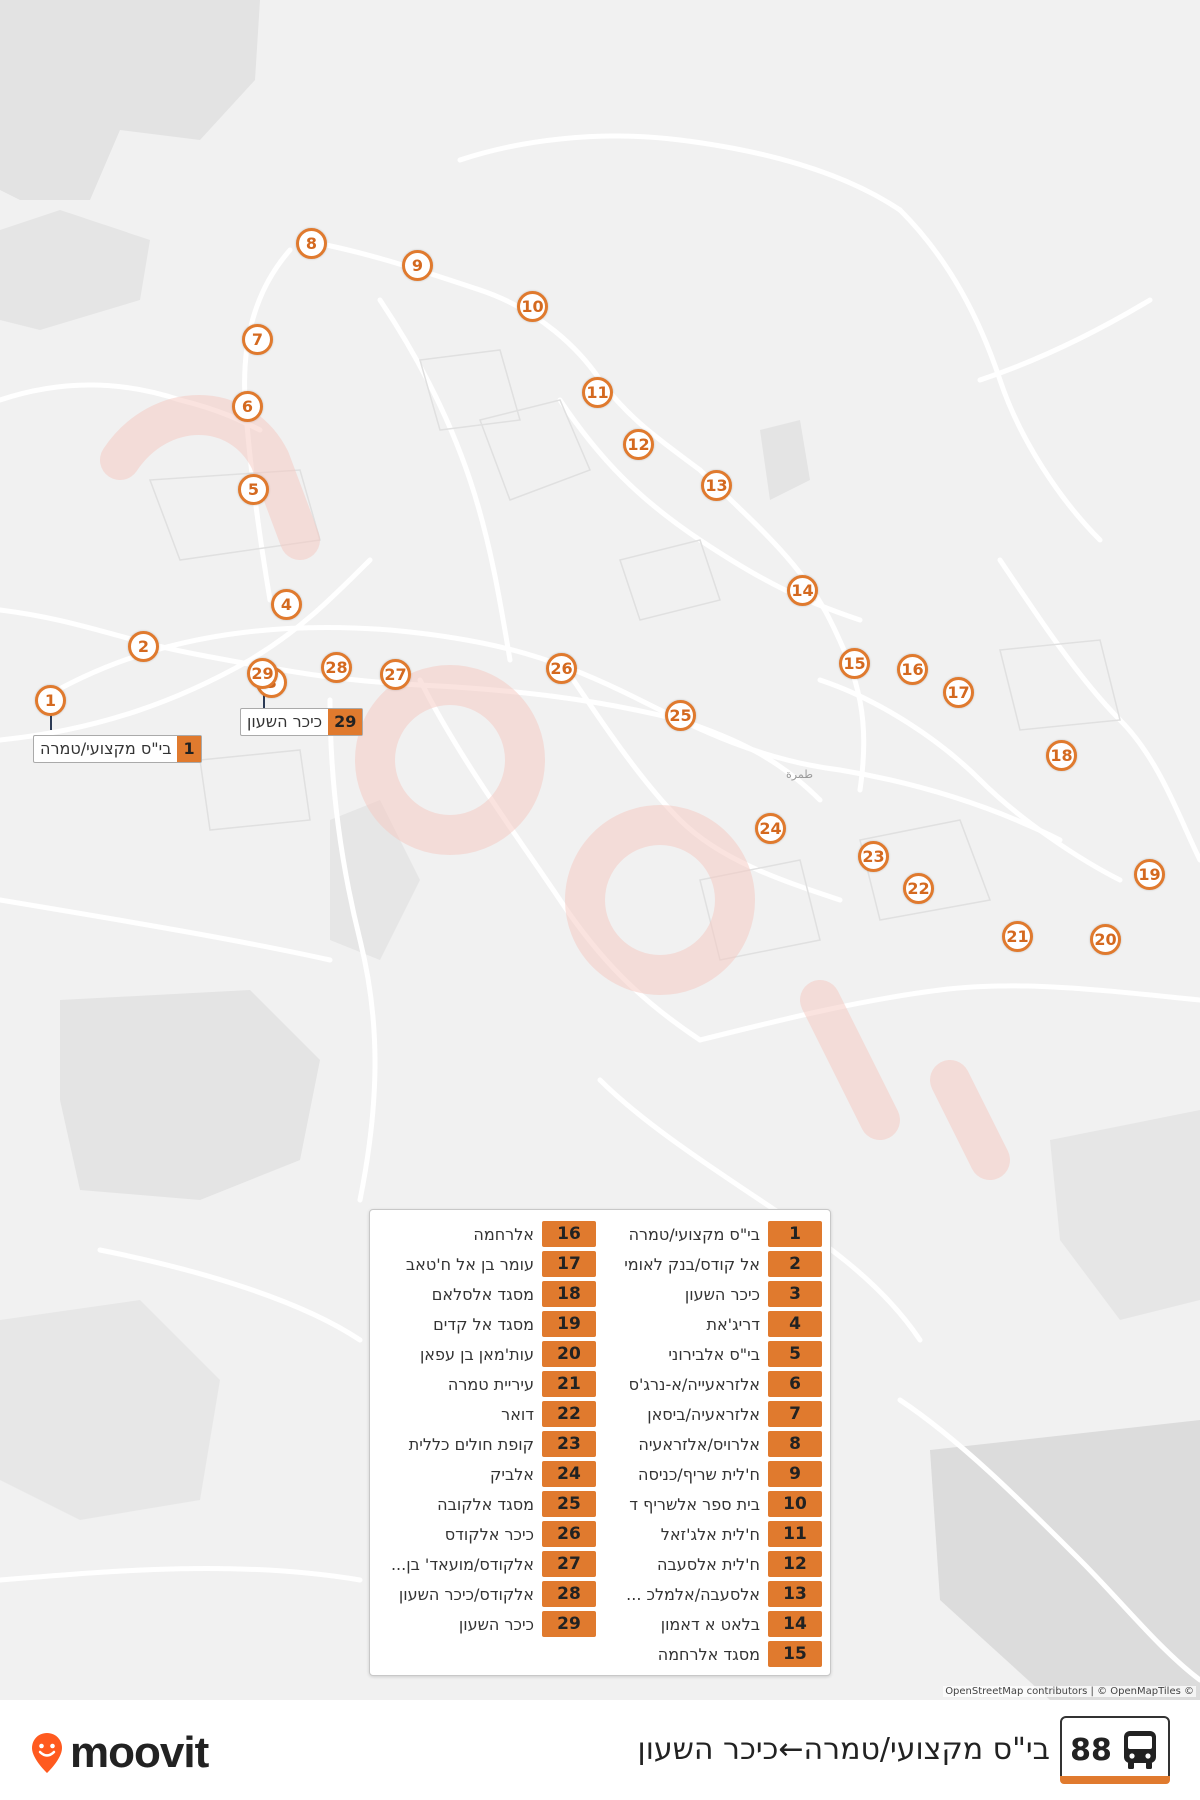 This screenshot has width=1200, height=1800. What do you see at coordinates (1017, 936) in the screenshot?
I see `stop-marker-21: 21` at bounding box center [1017, 936].